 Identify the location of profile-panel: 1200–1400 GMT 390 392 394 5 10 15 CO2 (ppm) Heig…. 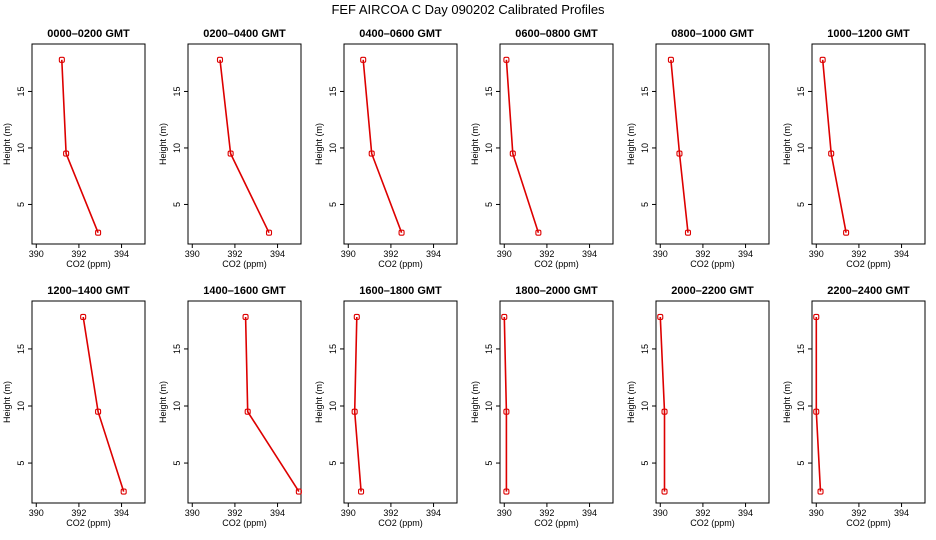
(74, 406).